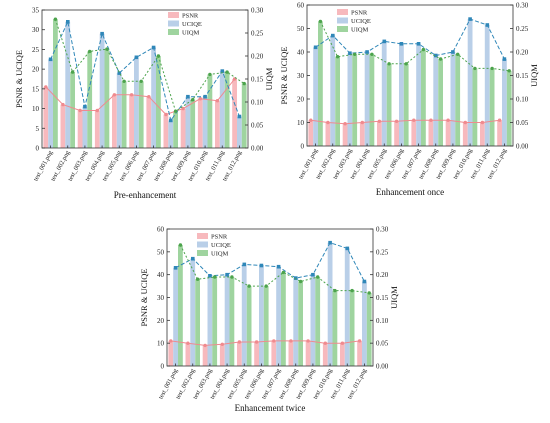 The height and width of the screenshot is (423, 550). Describe the element at coordinates (36, 89) in the screenshot. I see `y-tick-label: 15` at that location.